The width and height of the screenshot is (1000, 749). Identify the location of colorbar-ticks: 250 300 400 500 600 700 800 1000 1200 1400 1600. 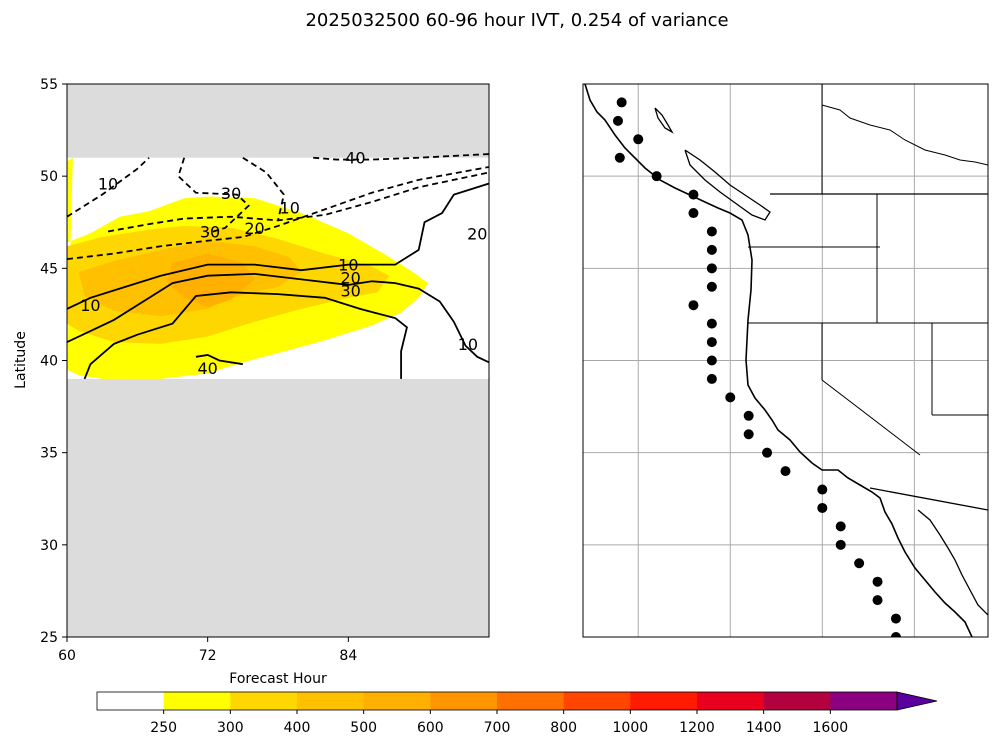
(499, 723).